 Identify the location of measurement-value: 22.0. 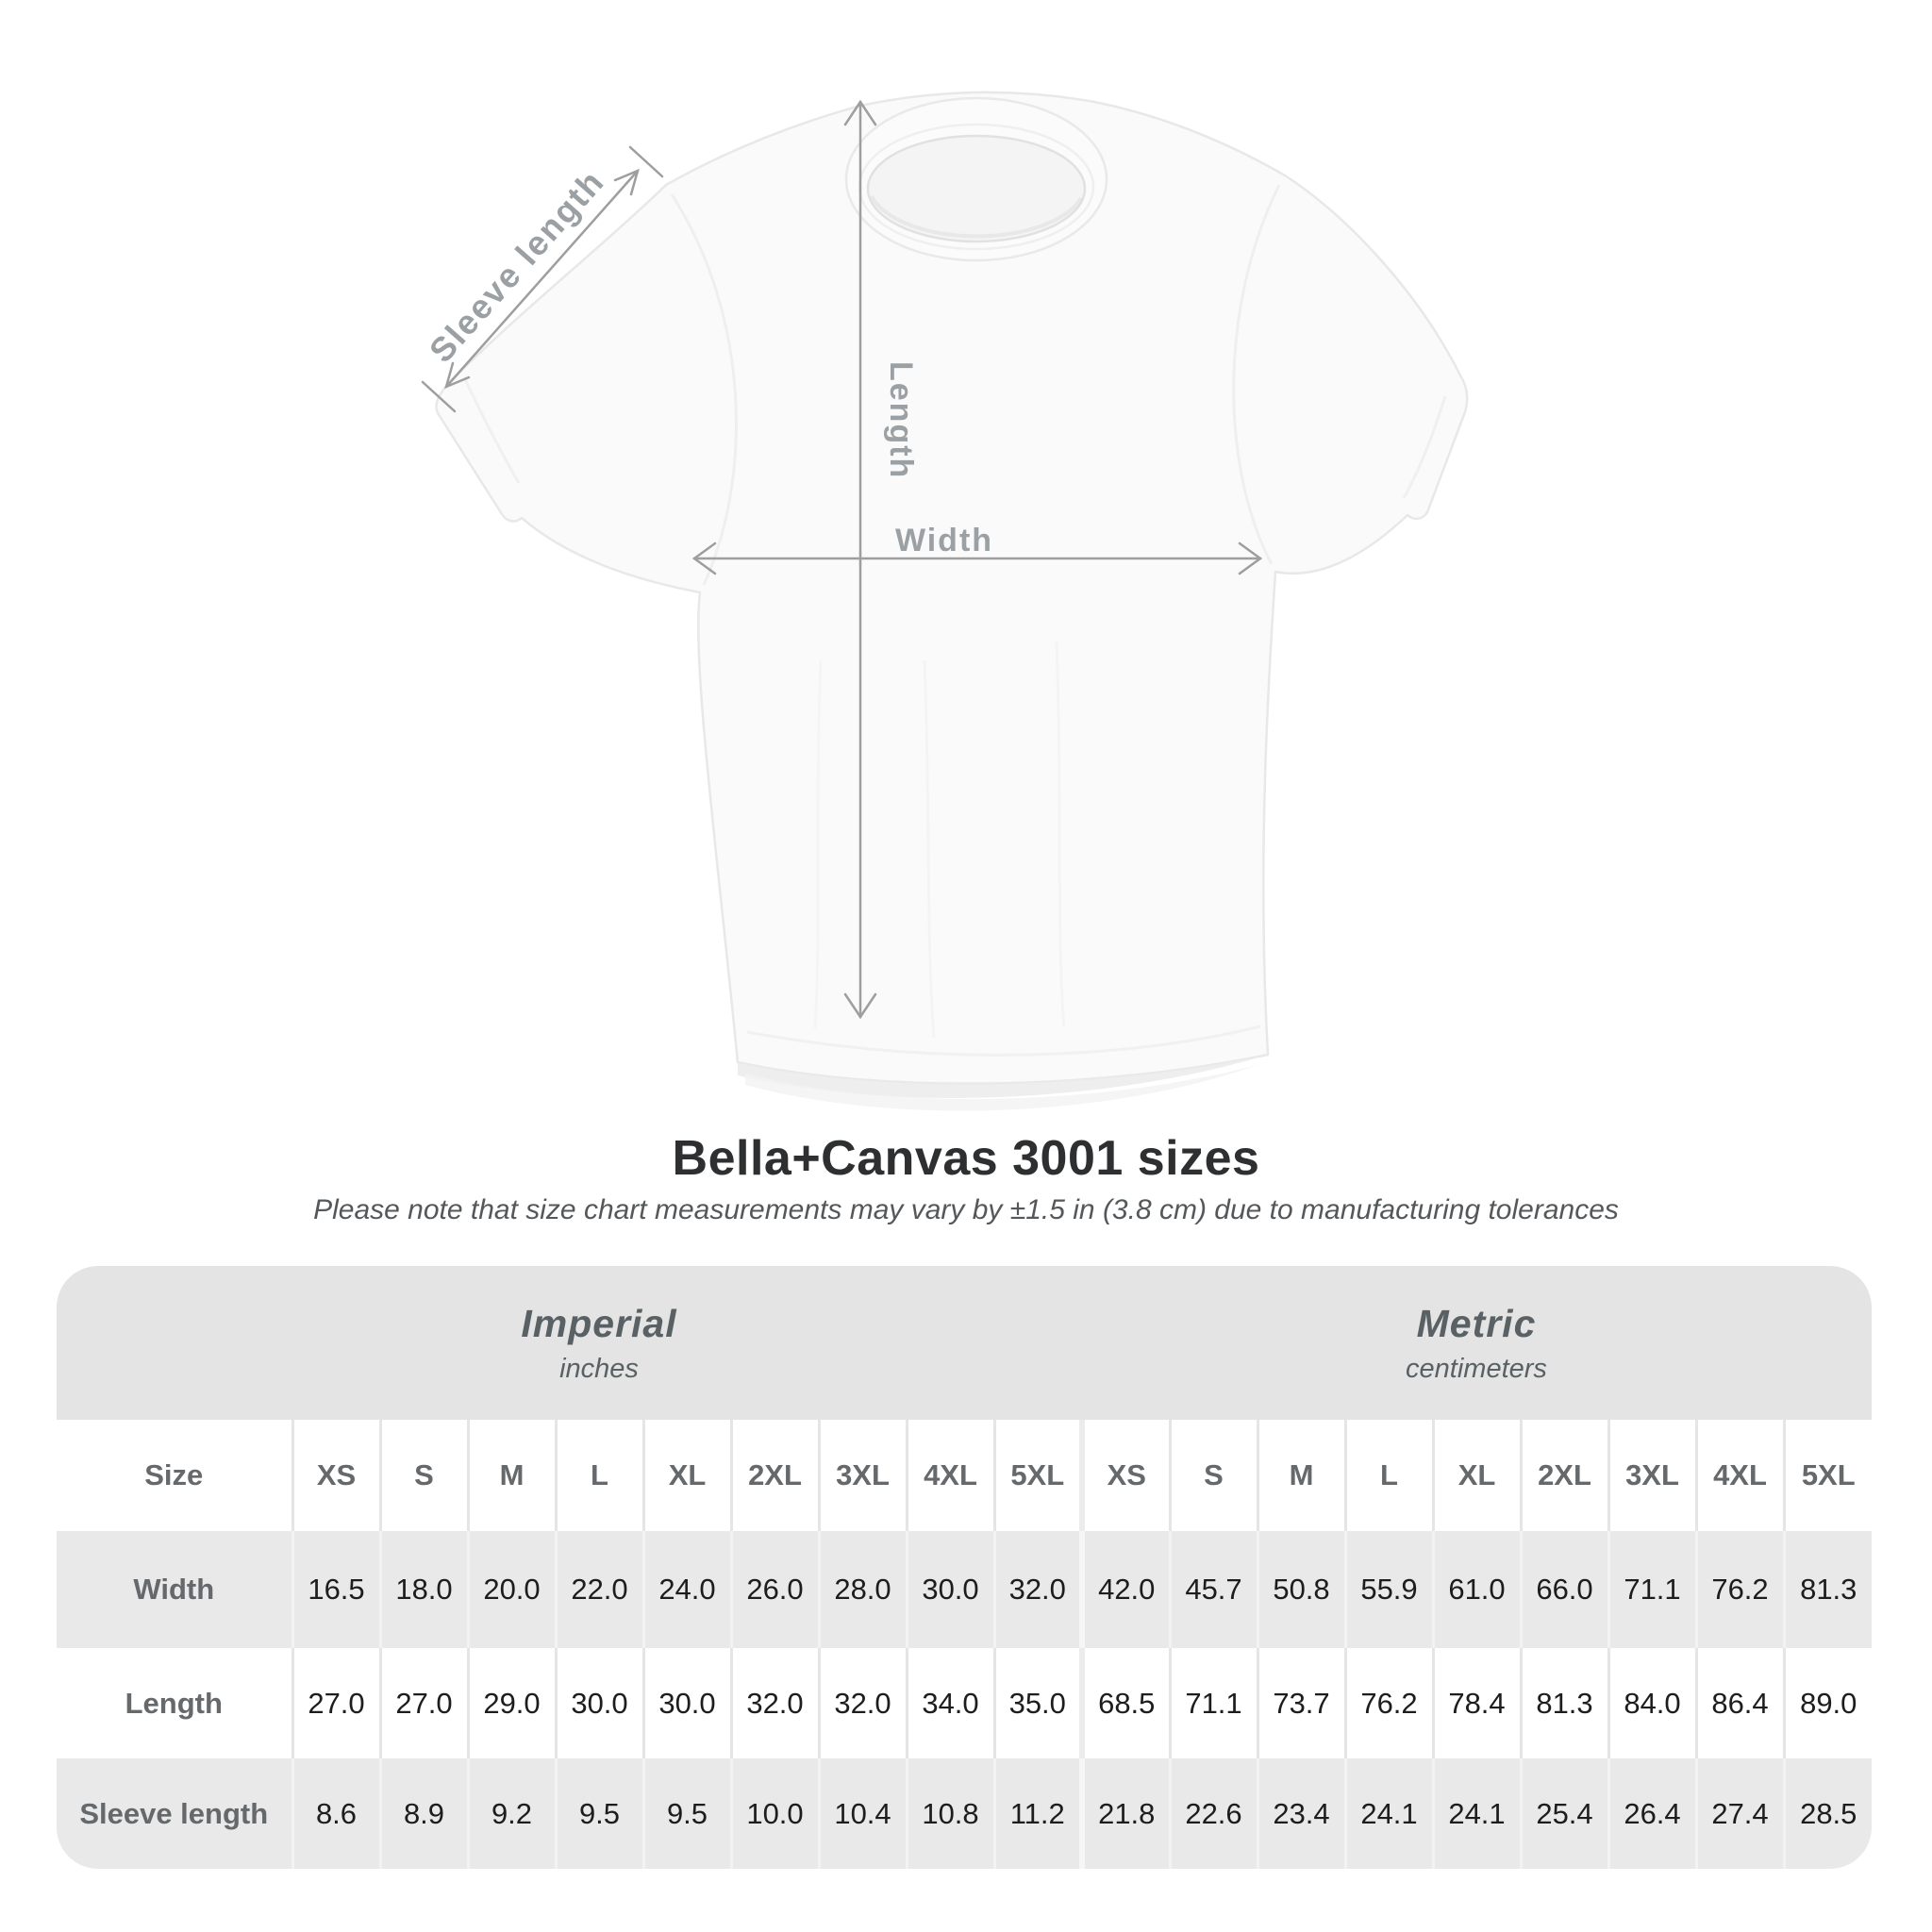
(599, 1589).